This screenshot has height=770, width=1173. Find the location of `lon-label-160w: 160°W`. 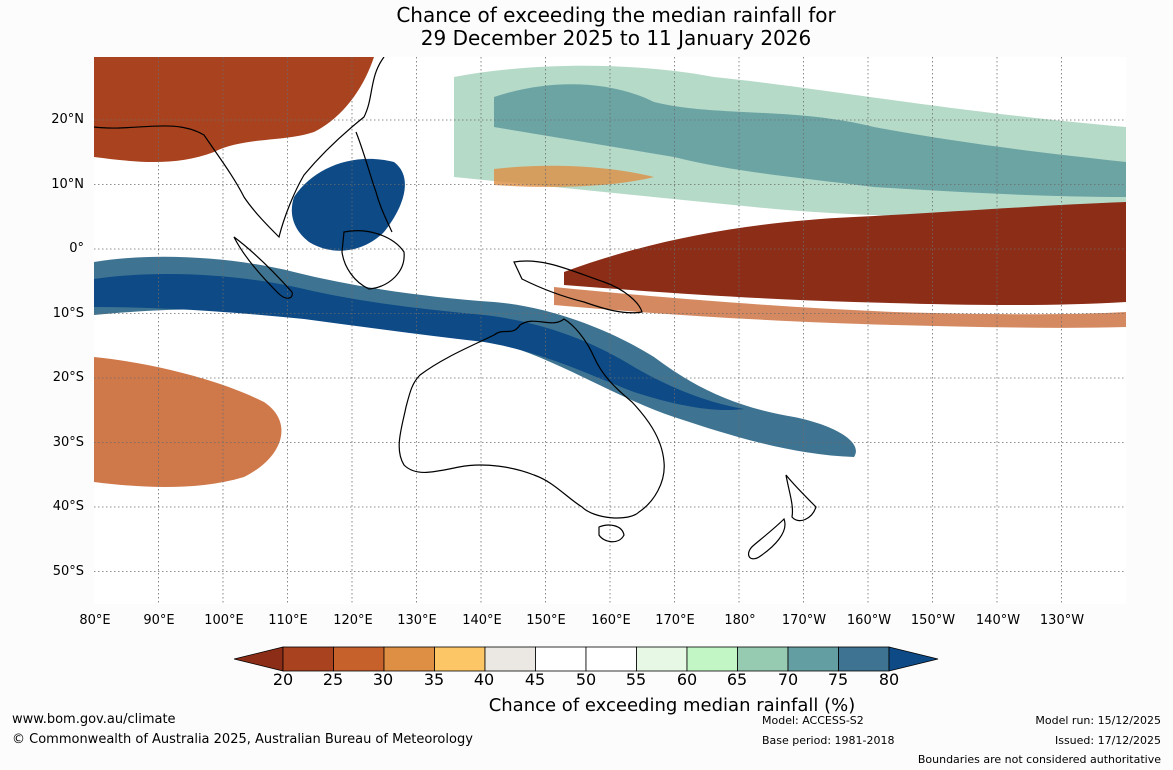

lon-label-160w: 160°W is located at coordinates (869, 620).